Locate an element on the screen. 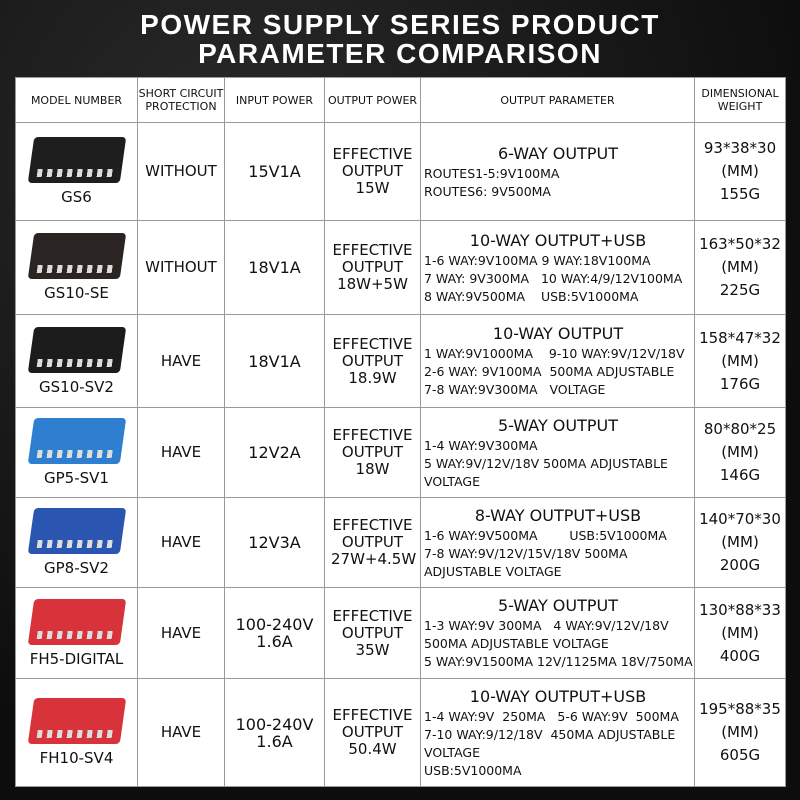 This screenshot has width=800, height=800. model-name: GP5-SV1 is located at coordinates (76, 478).